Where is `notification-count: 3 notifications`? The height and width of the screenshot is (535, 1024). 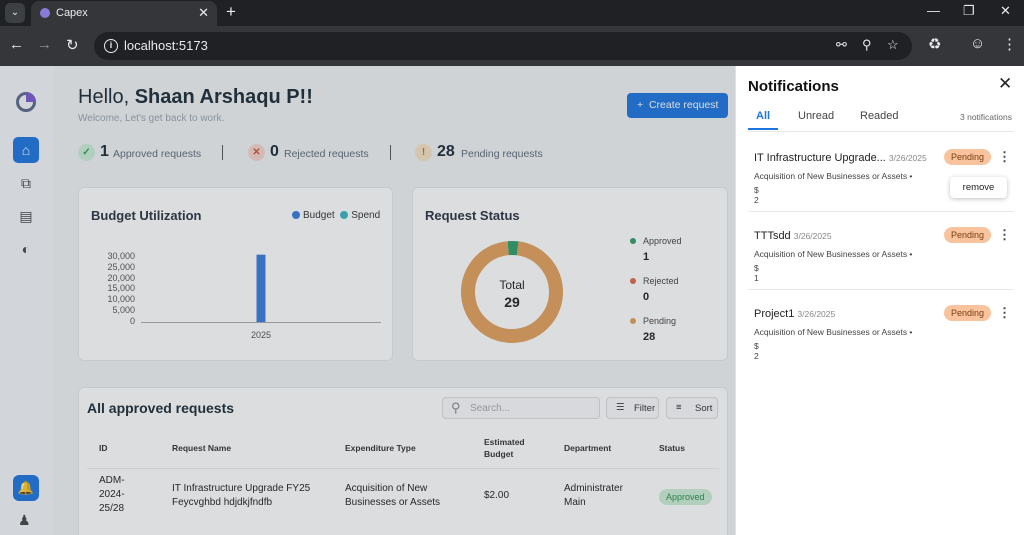
notification-count: 3 notifications is located at coordinates (986, 117).